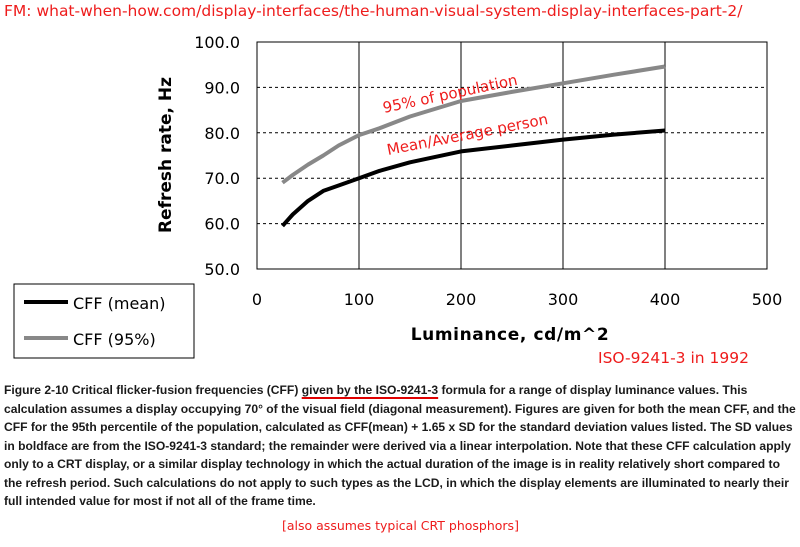 The width and height of the screenshot is (800, 547). Describe the element at coordinates (222, 178) in the screenshot. I see `y-tick-label: 70.0` at that location.